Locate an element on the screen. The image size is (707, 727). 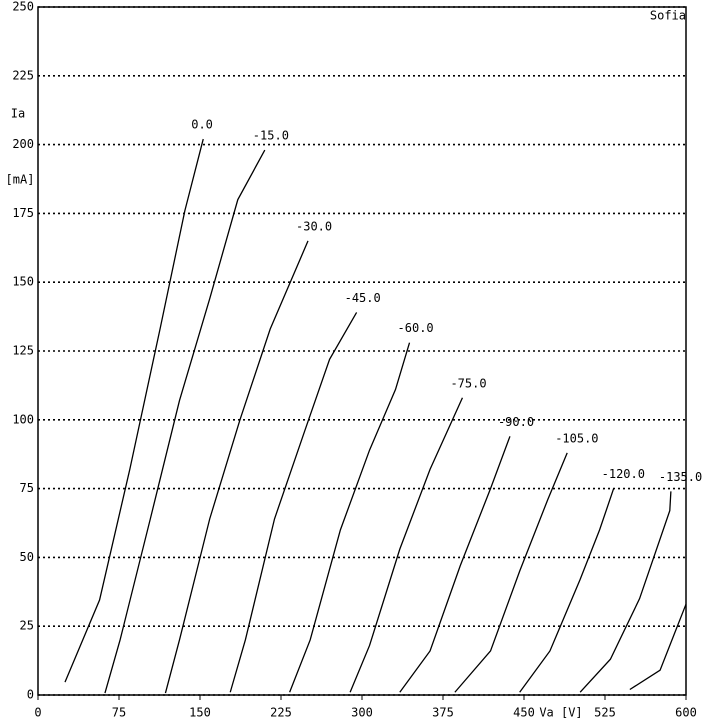
y-axis-unit: [mA] is located at coordinates (20, 180).